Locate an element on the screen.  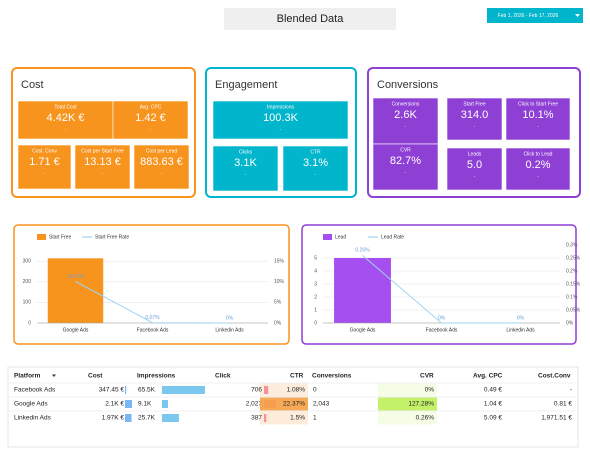
tile-value: 1.42 € is located at coordinates (150, 118).